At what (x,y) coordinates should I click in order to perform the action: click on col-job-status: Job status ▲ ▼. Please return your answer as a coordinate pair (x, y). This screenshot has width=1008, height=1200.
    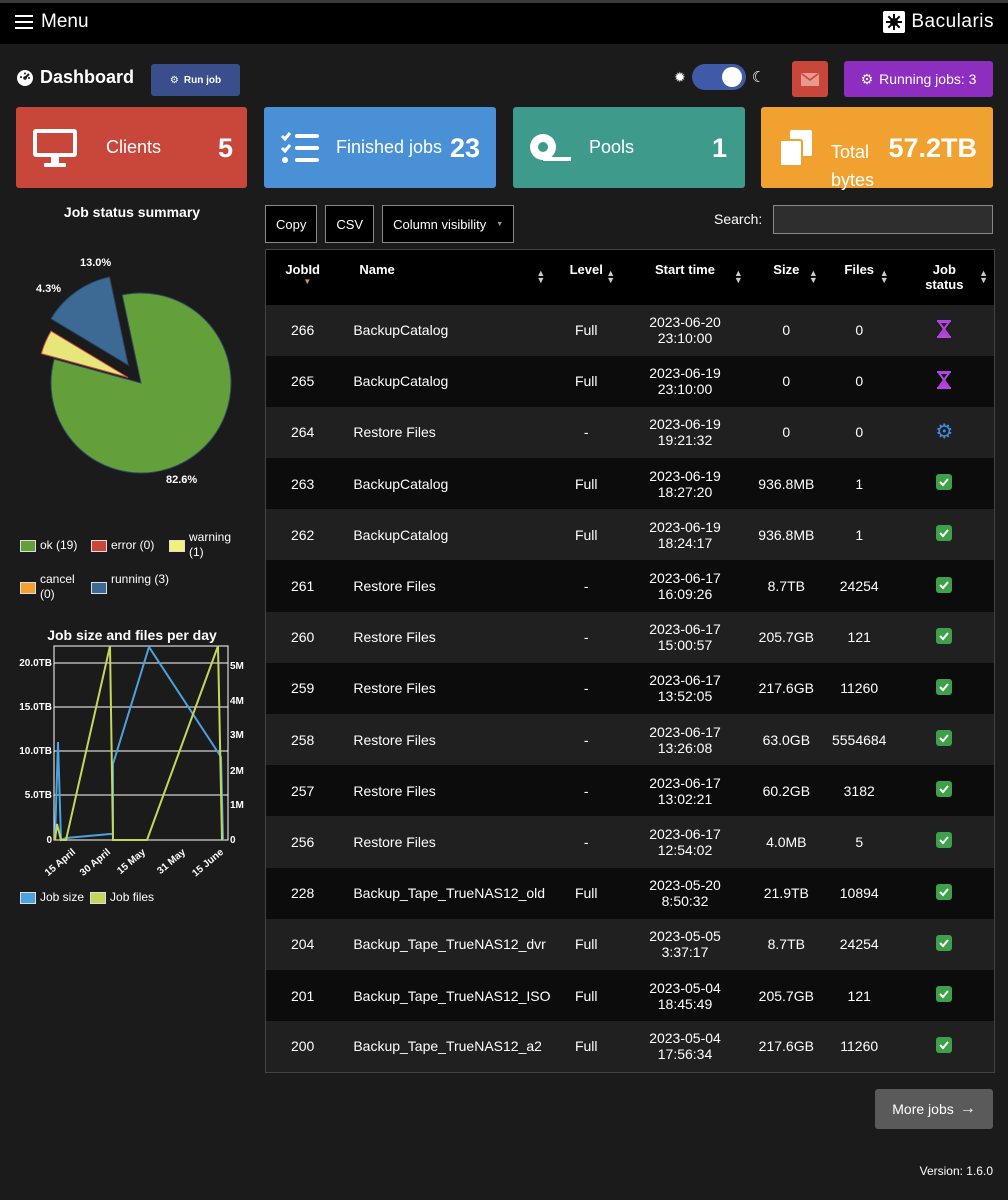
    Looking at the image, I should click on (956, 277).